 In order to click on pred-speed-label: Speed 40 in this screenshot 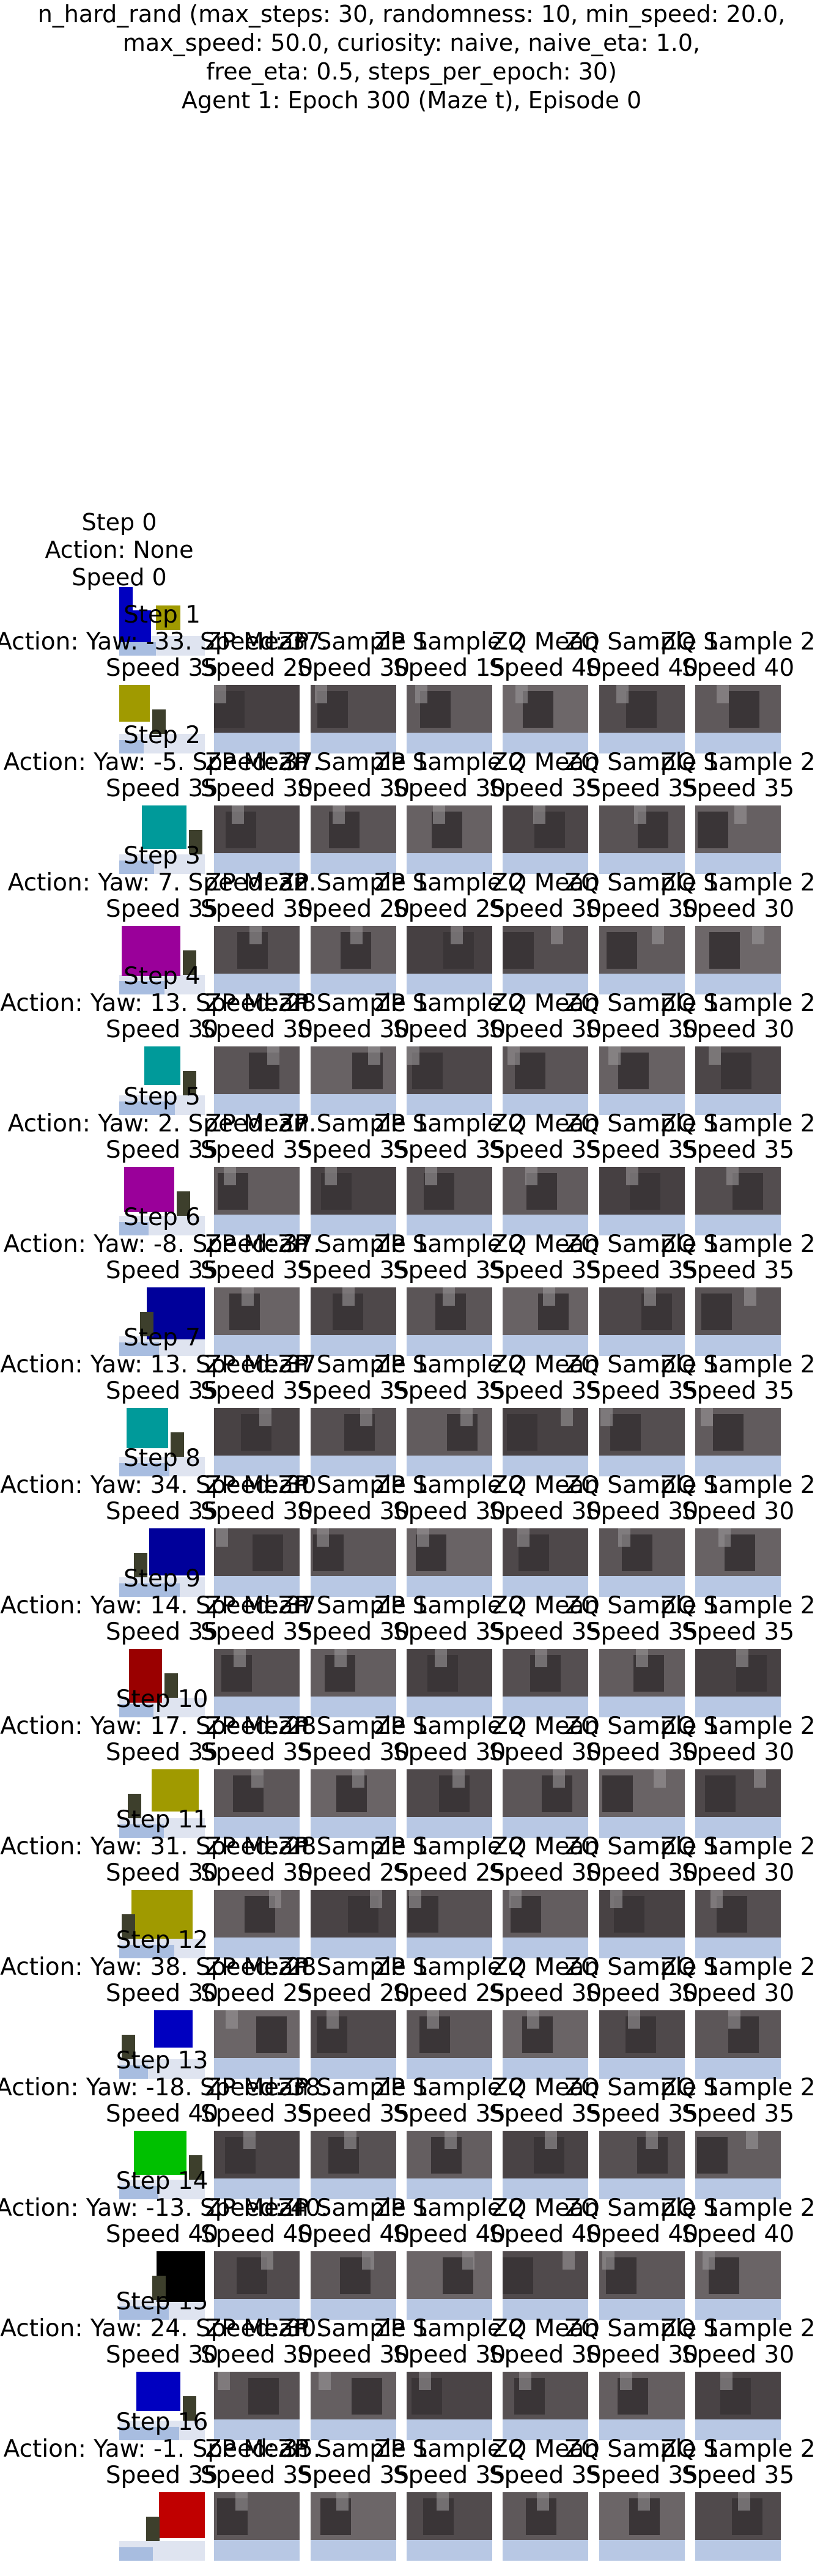, I will do `click(642, 668)`.